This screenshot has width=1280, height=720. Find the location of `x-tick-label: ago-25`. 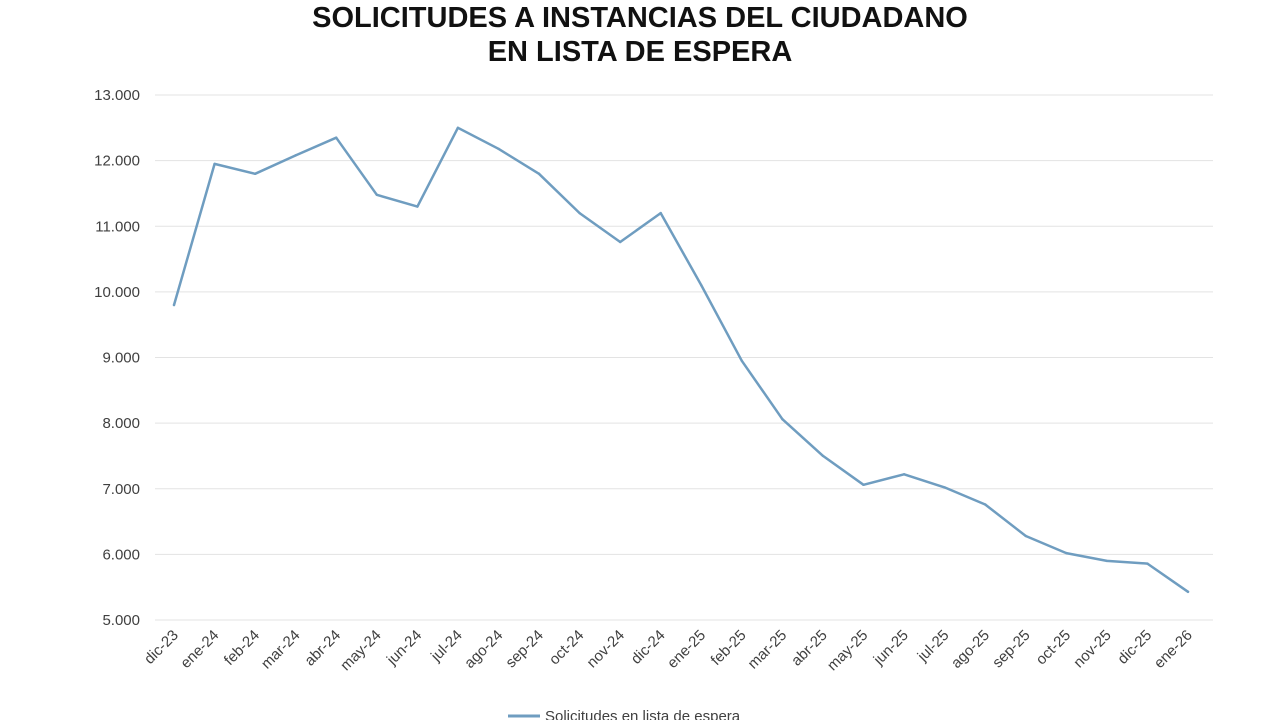

x-tick-label: ago-25 is located at coordinates (970, 649).